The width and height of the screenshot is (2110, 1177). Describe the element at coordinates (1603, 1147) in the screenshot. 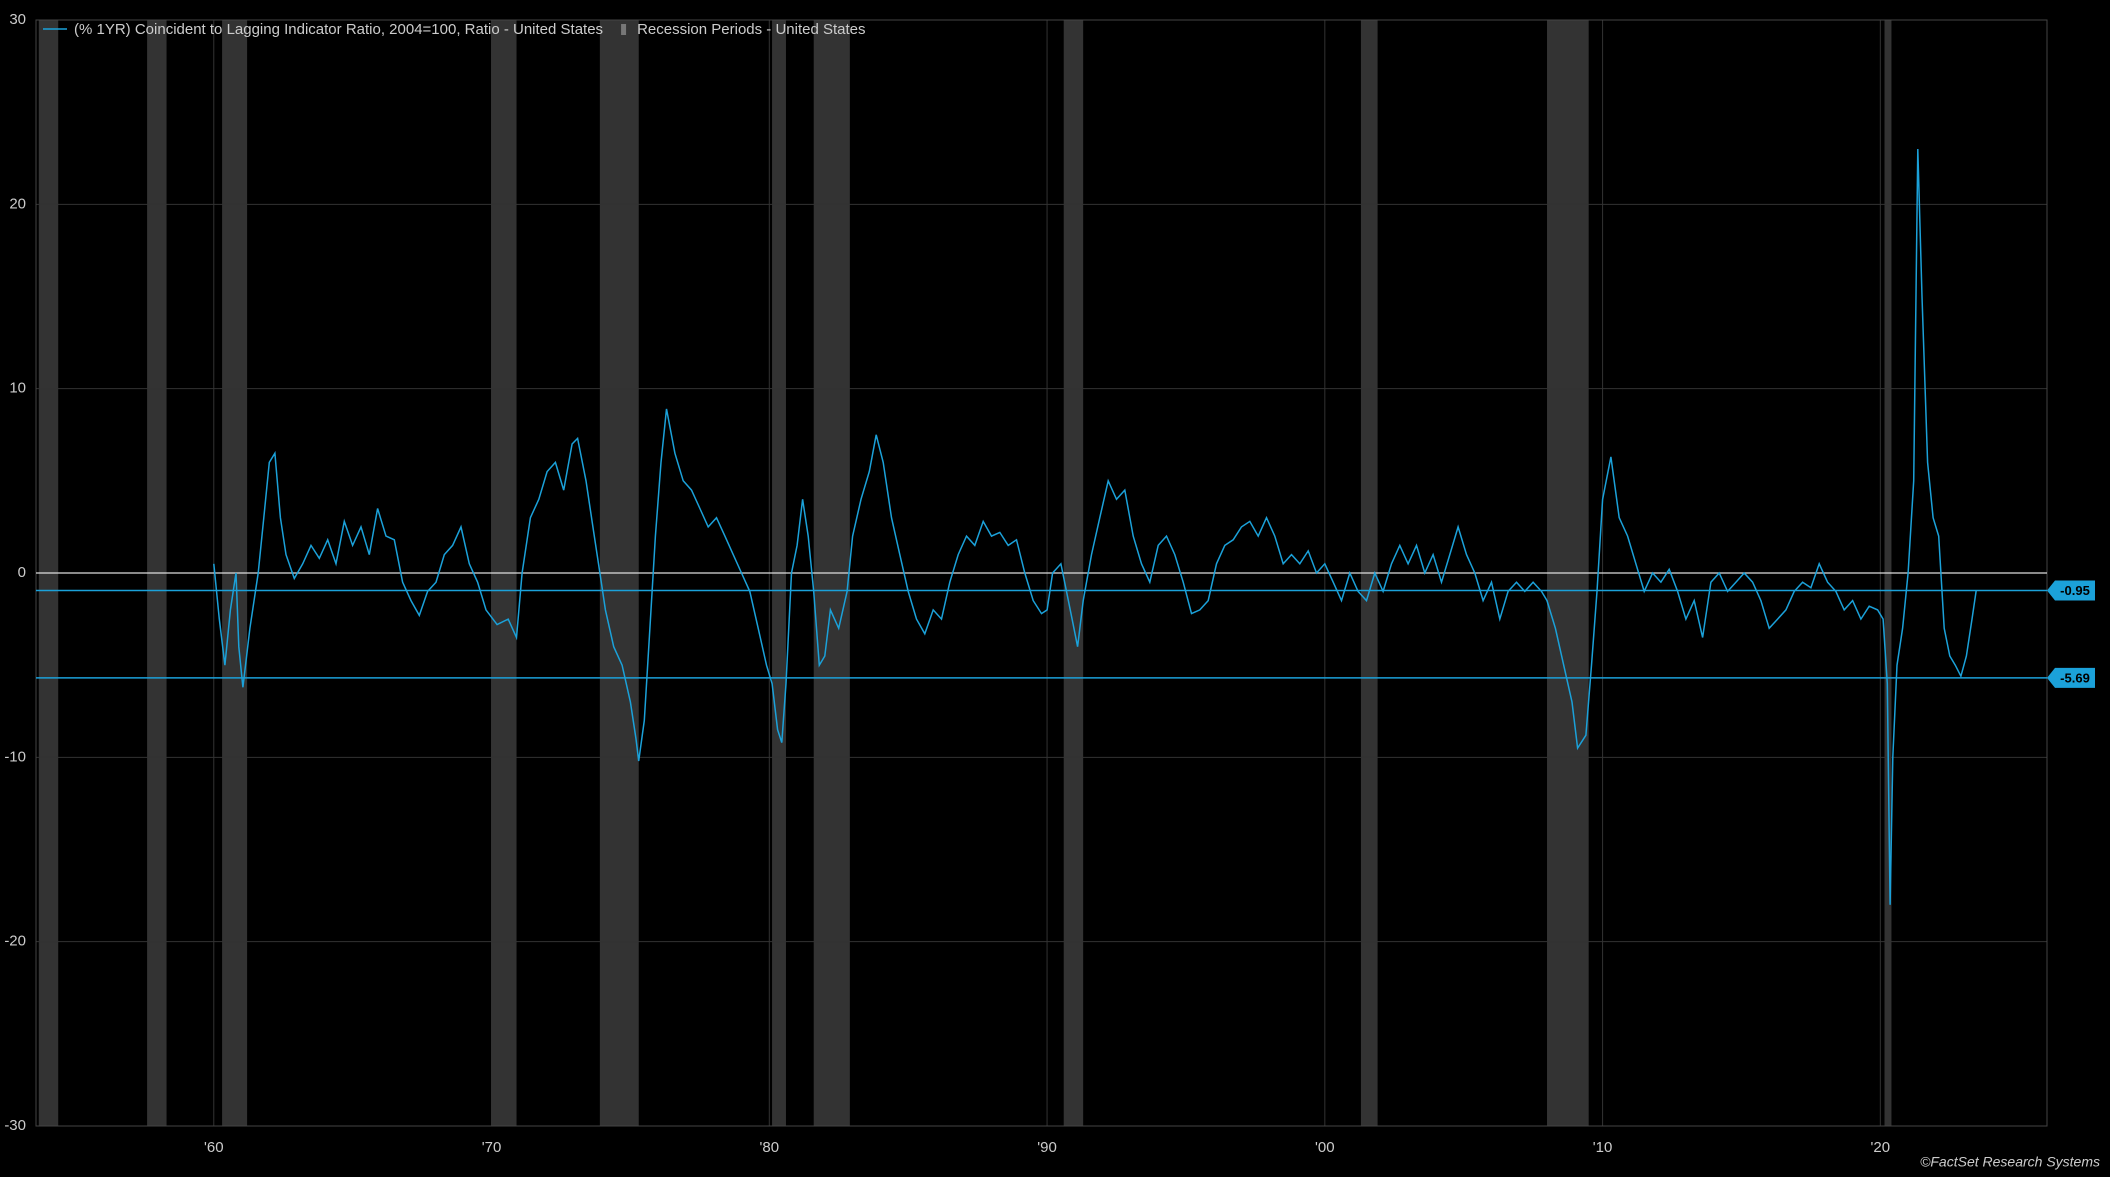

I see `x-tick-label: '10` at that location.